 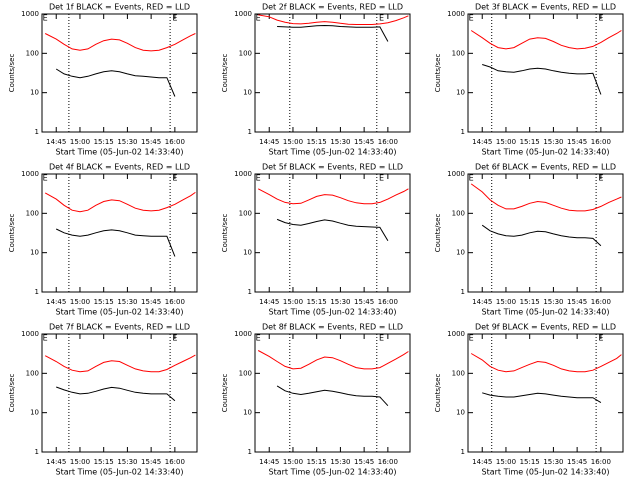 I want to click on chart-title: Det 9f BLACK = Events, RED = LLD, so click(x=545, y=327).